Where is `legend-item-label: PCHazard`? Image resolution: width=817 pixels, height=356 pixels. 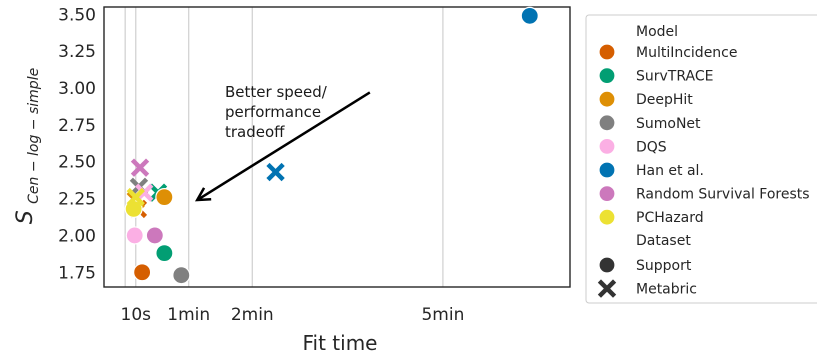
legend-item-label: PCHazard is located at coordinates (670, 218).